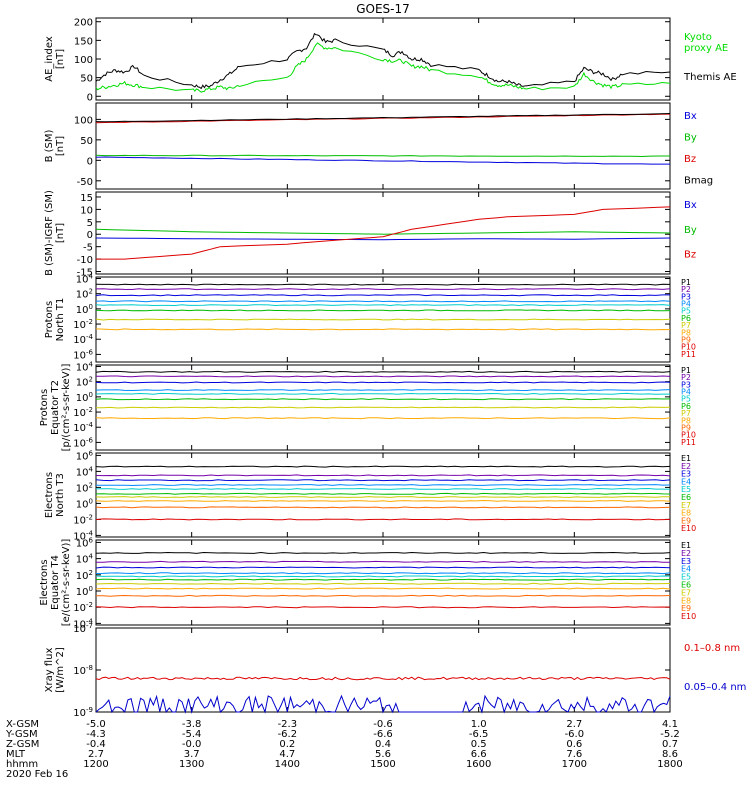  I want to click on legend-label: Themis AE, so click(710, 77).